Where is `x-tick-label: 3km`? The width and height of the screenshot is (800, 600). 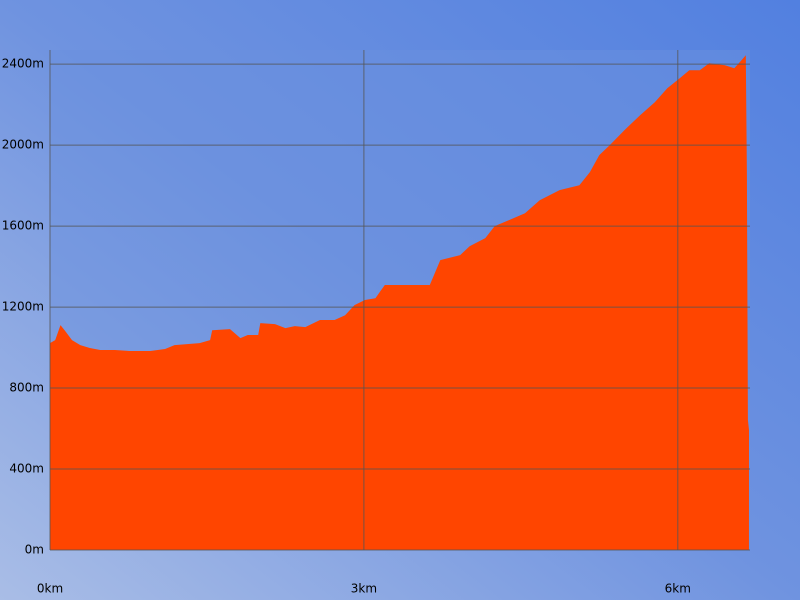
x-tick-label: 3km is located at coordinates (364, 589).